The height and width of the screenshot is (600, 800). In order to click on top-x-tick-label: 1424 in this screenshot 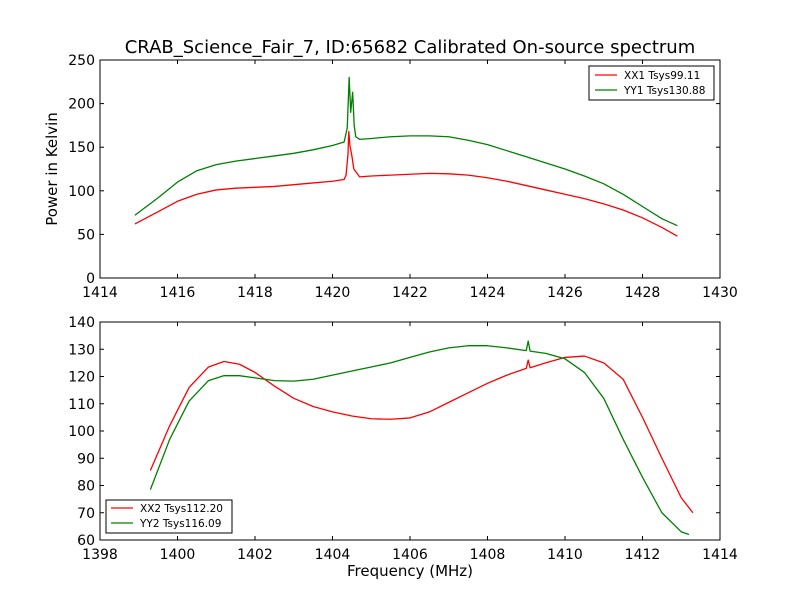, I will do `click(488, 293)`.